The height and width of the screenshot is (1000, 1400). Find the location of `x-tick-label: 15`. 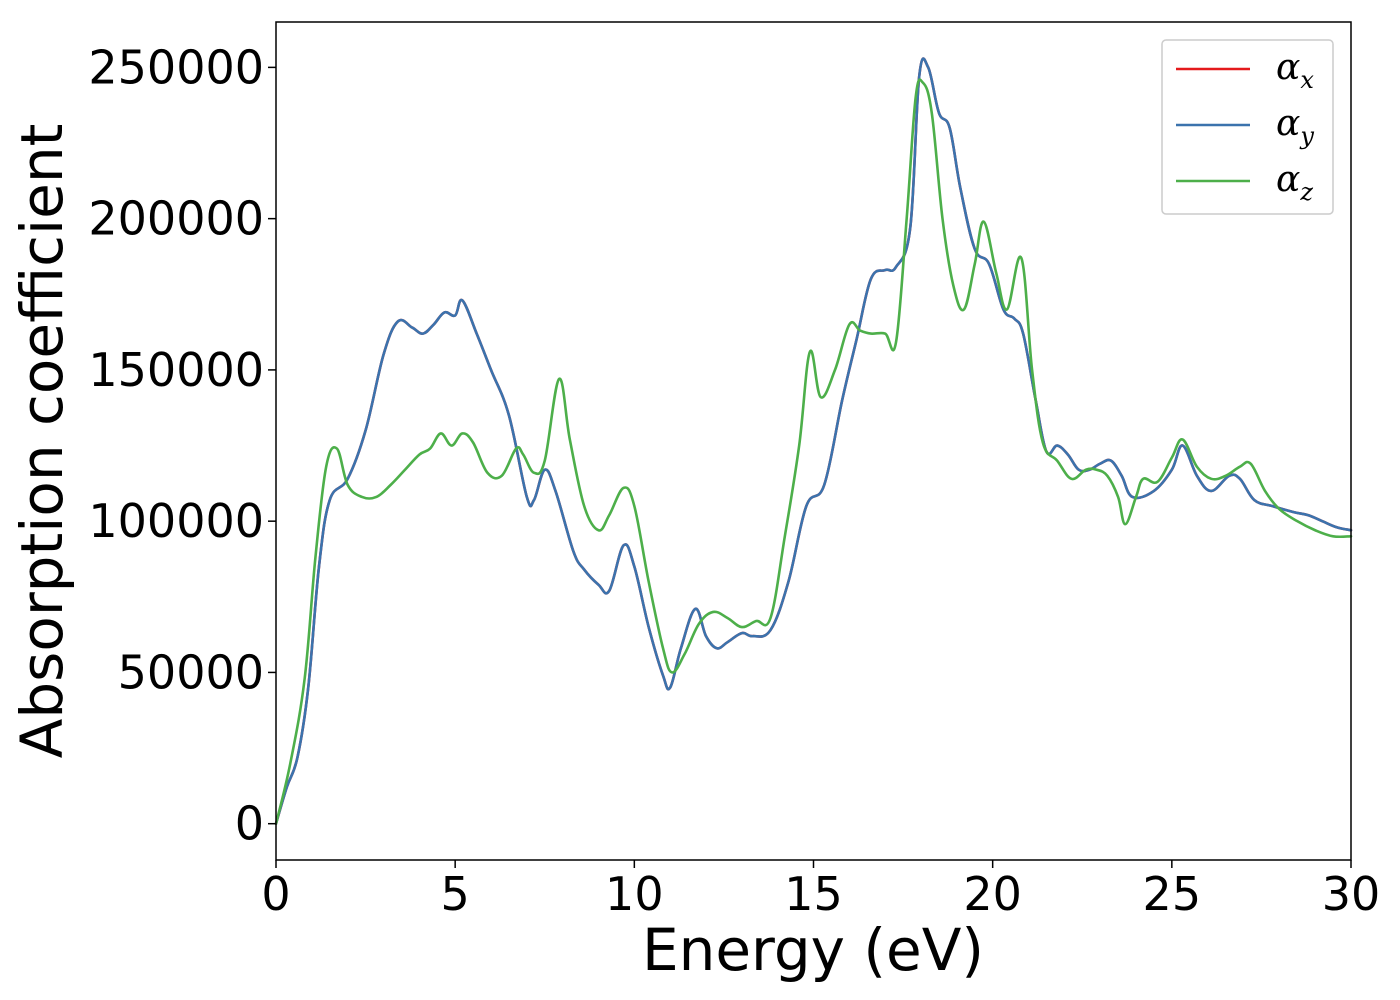

x-tick-label: 15 is located at coordinates (813, 894).